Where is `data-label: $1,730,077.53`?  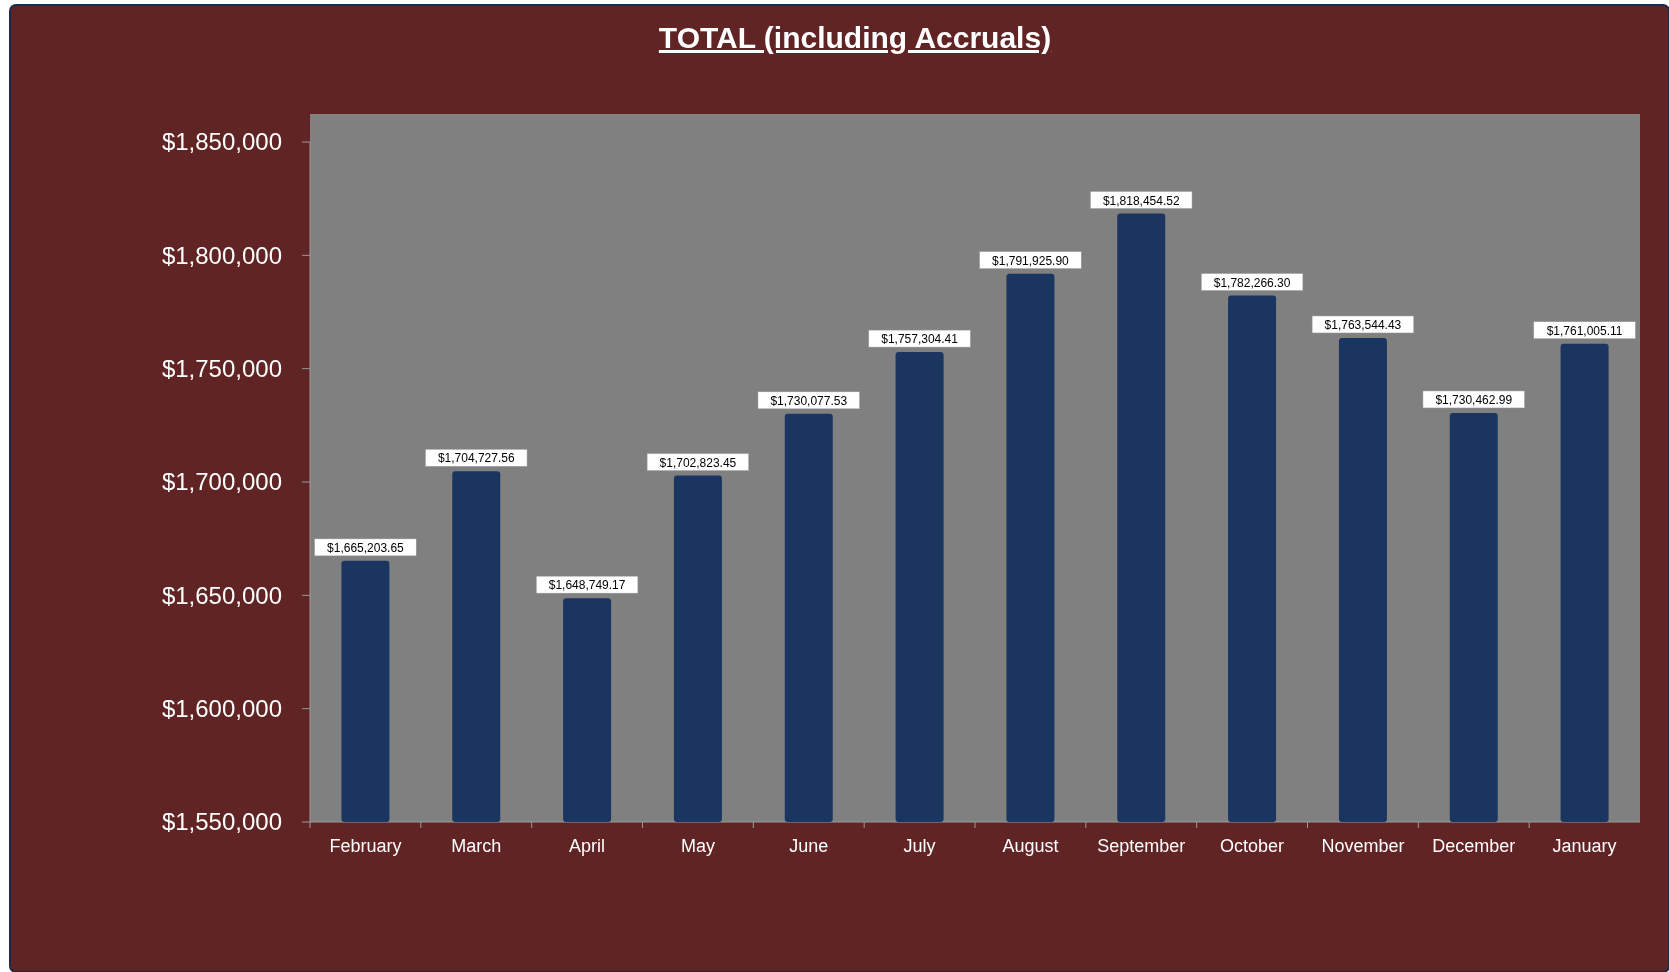
data-label: $1,730,077.53 is located at coordinates (809, 400).